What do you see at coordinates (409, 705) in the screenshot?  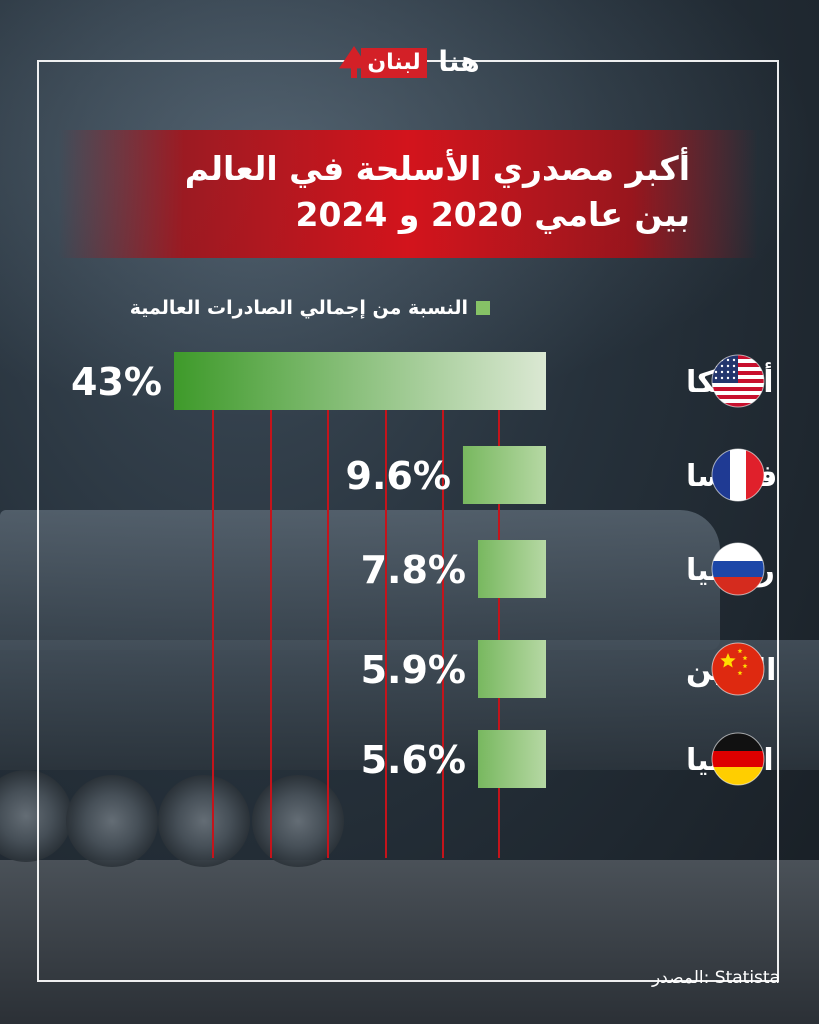 I see `tank-hull` at bounding box center [409, 705].